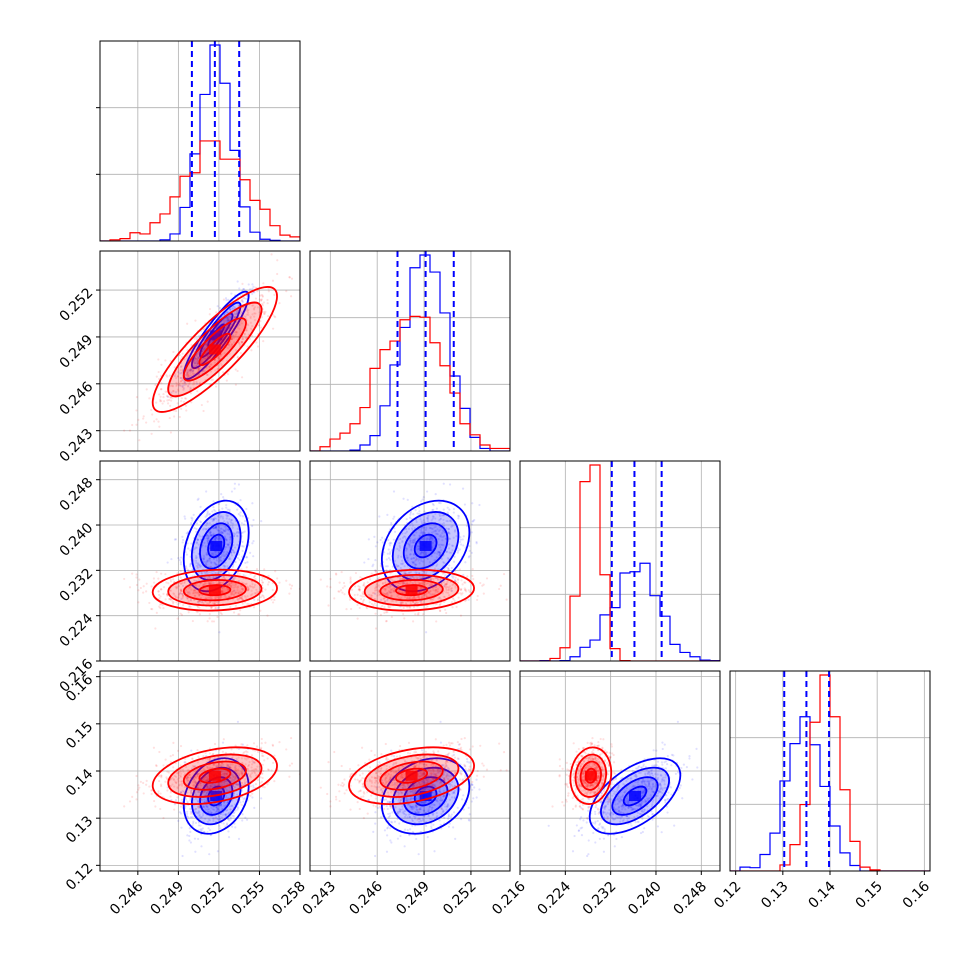 This screenshot has height=970, width=970. Describe the element at coordinates (216, 545) in the screenshot. I see `density-peak` at that location.